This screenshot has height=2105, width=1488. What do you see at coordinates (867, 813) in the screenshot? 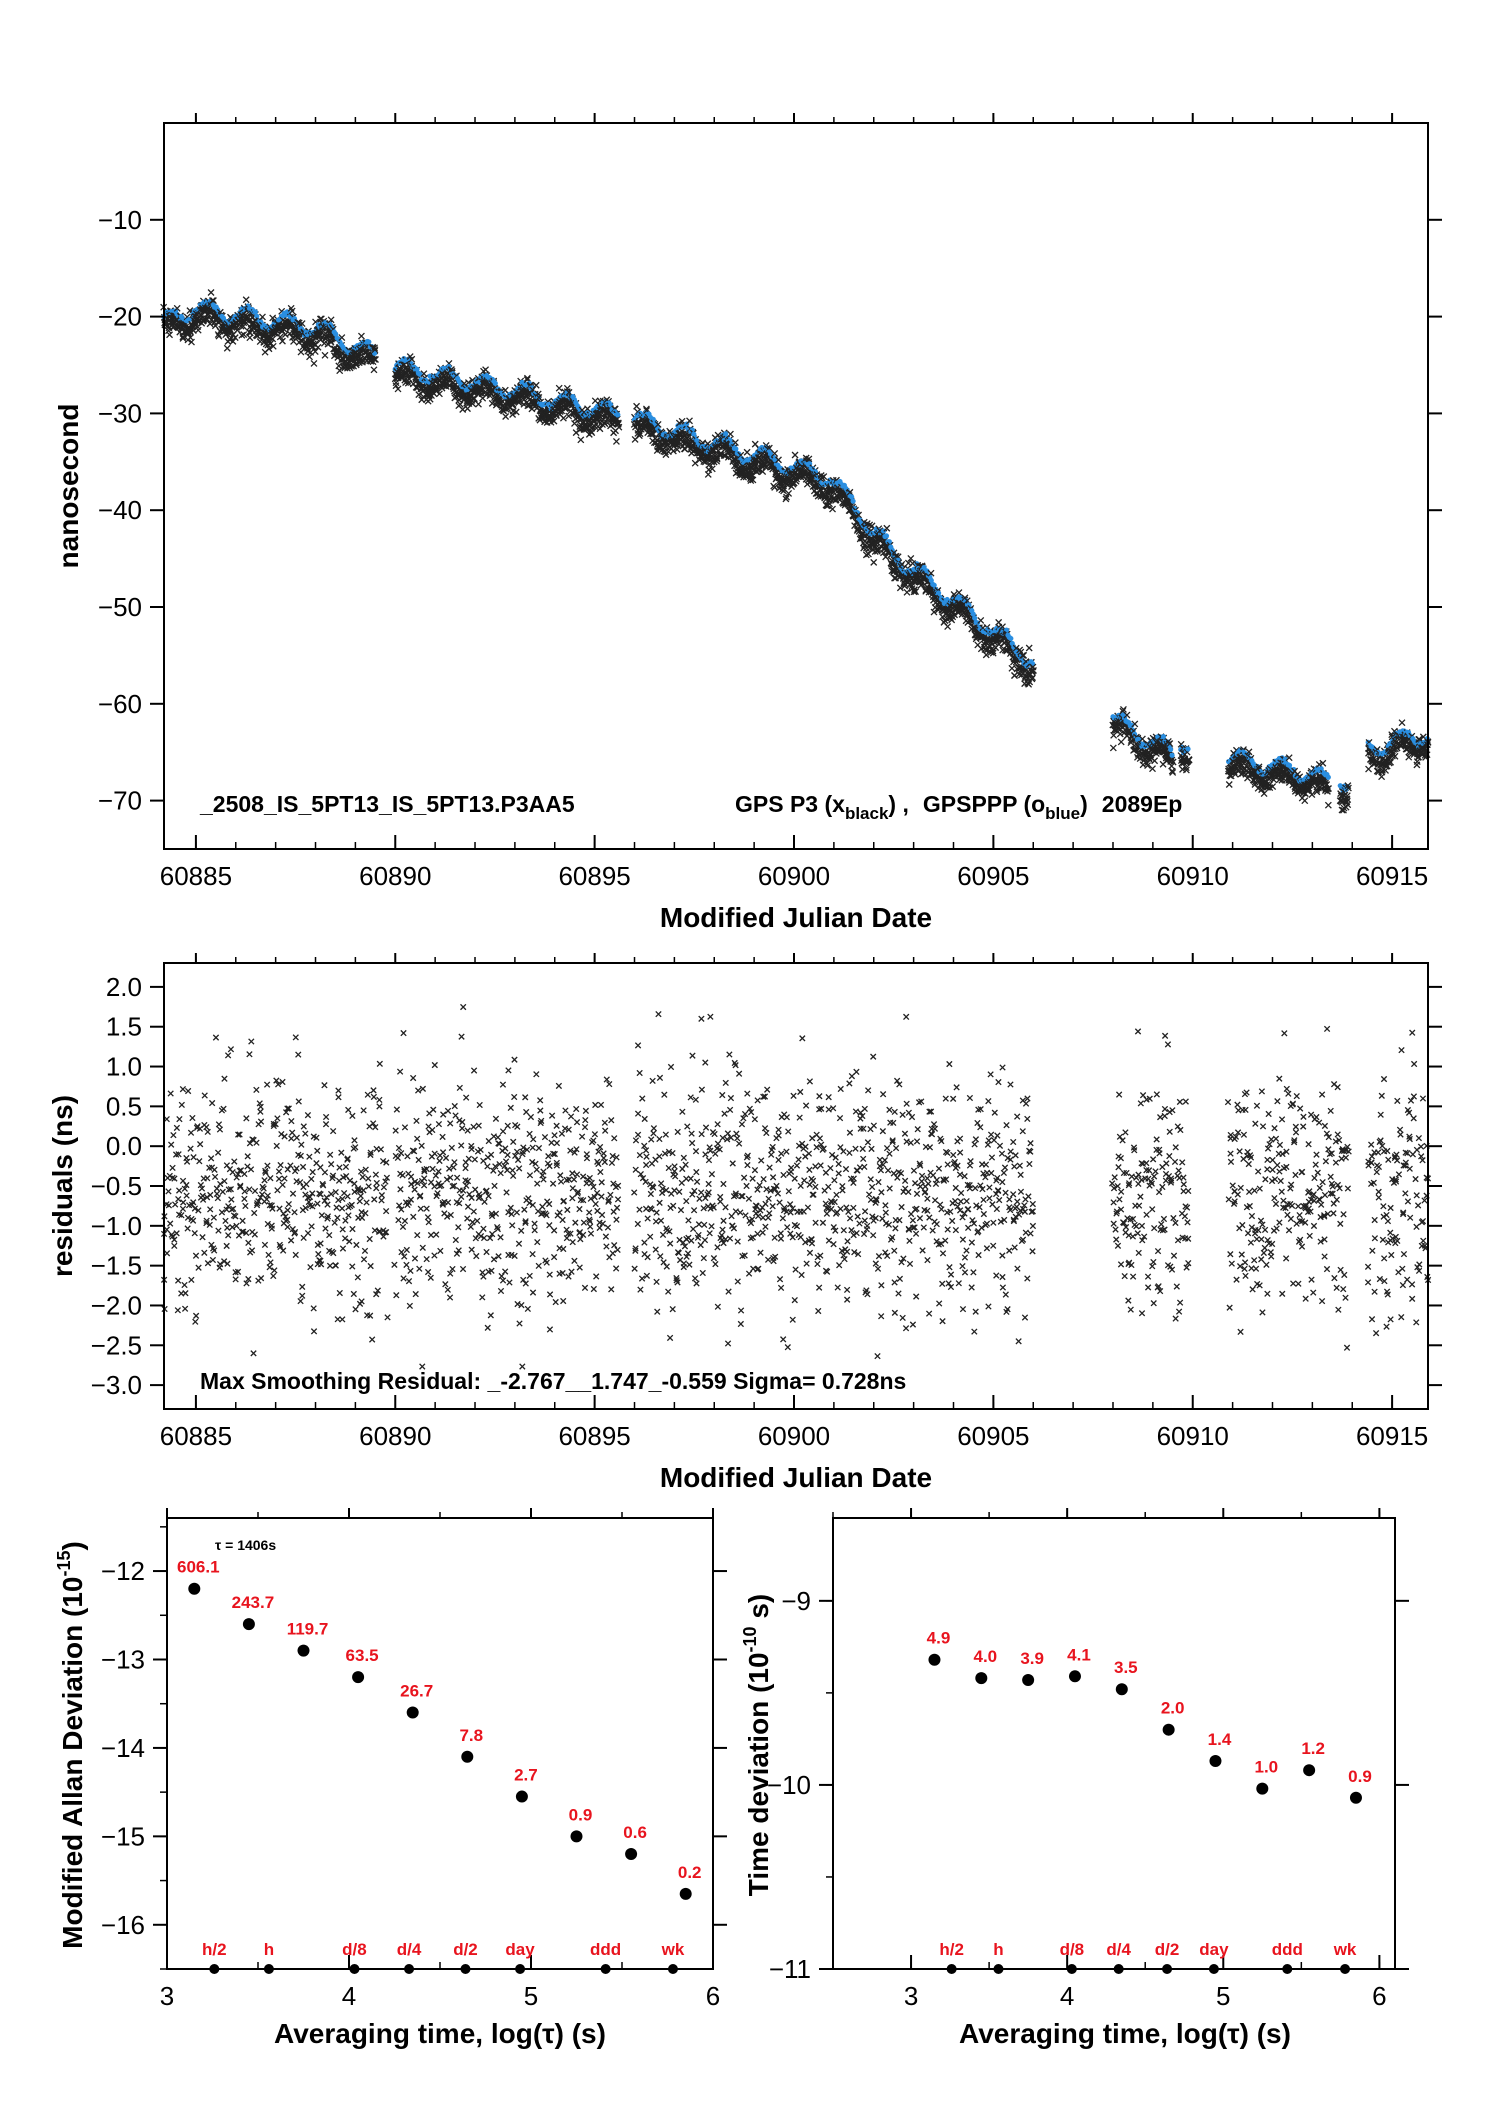
I see `series-a-sub: black` at bounding box center [867, 813].